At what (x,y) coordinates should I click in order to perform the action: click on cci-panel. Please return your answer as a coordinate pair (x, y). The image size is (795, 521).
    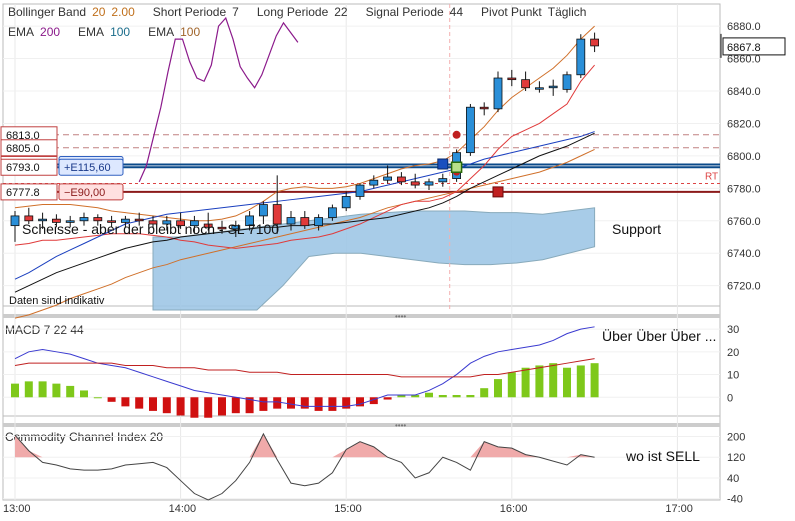
    Looking at the image, I should click on (361, 458).